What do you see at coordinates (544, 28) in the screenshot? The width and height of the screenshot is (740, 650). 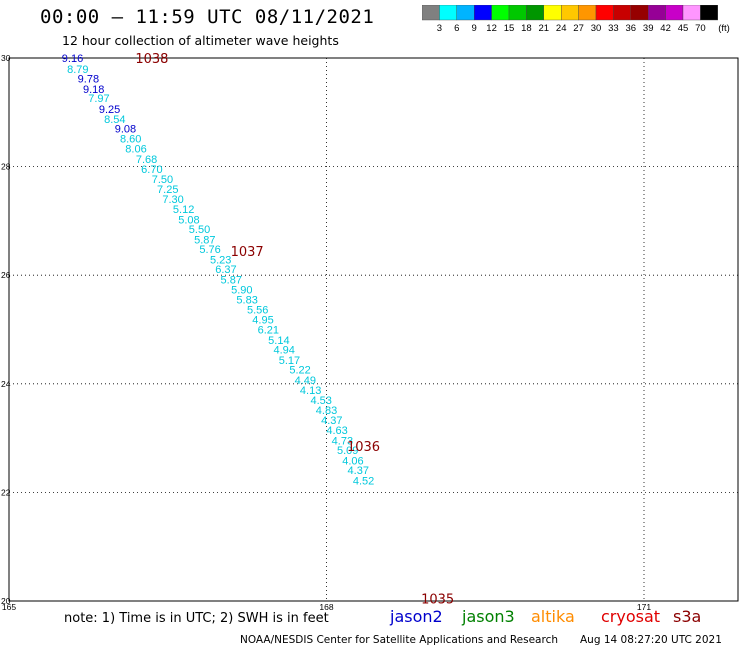 I see `colorbar-tick-label: 21` at bounding box center [544, 28].